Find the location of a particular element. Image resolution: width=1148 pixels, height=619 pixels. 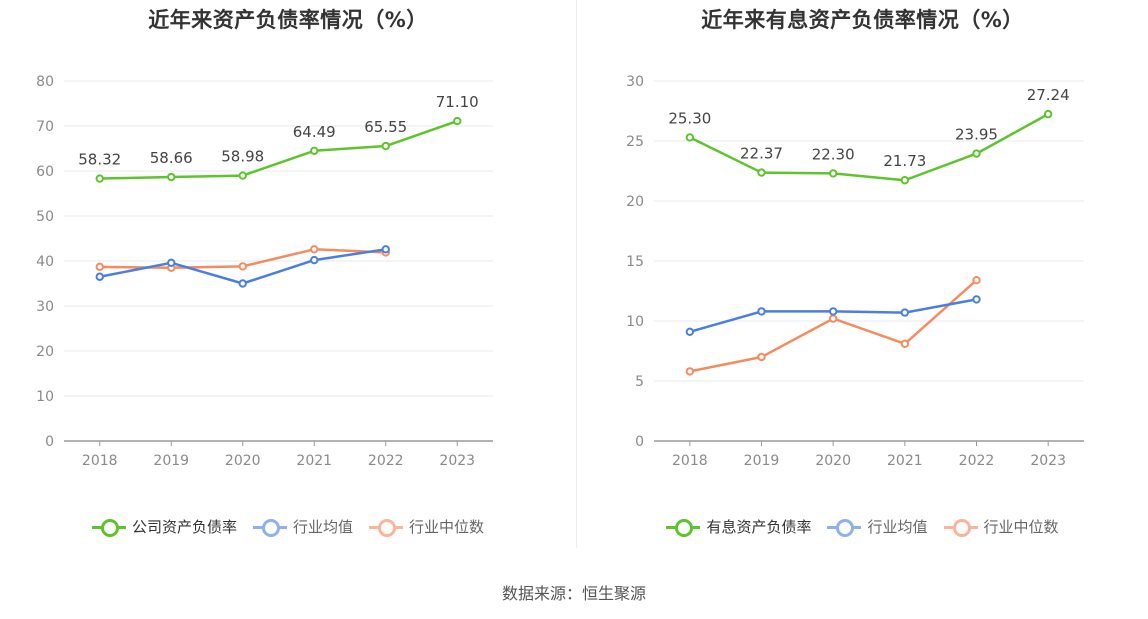

data-label: 27.24 is located at coordinates (1048, 95).